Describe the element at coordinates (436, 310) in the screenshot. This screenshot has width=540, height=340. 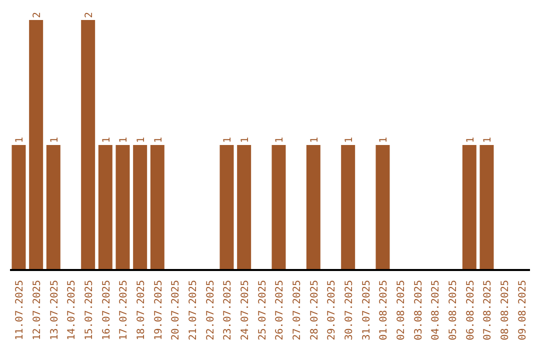
I see `x-tick-label: 04.08.2025` at that location.